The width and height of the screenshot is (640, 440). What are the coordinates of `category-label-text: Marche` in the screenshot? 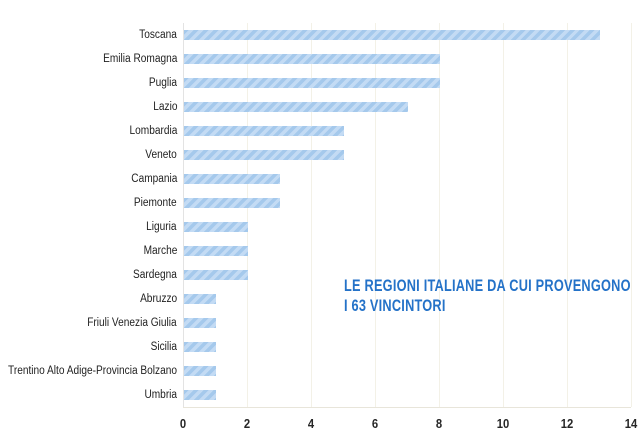 It's located at (160, 251).